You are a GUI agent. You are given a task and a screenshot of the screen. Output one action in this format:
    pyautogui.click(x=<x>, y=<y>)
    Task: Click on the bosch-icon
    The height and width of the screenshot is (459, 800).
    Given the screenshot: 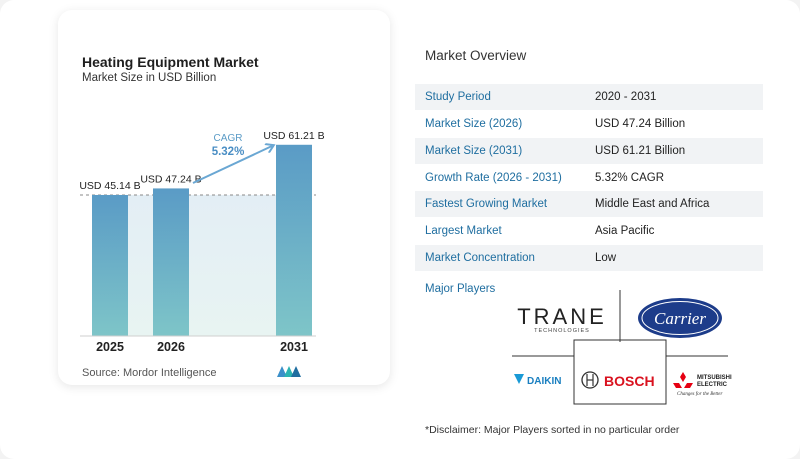 What is the action you would take?
    pyautogui.click(x=590, y=380)
    